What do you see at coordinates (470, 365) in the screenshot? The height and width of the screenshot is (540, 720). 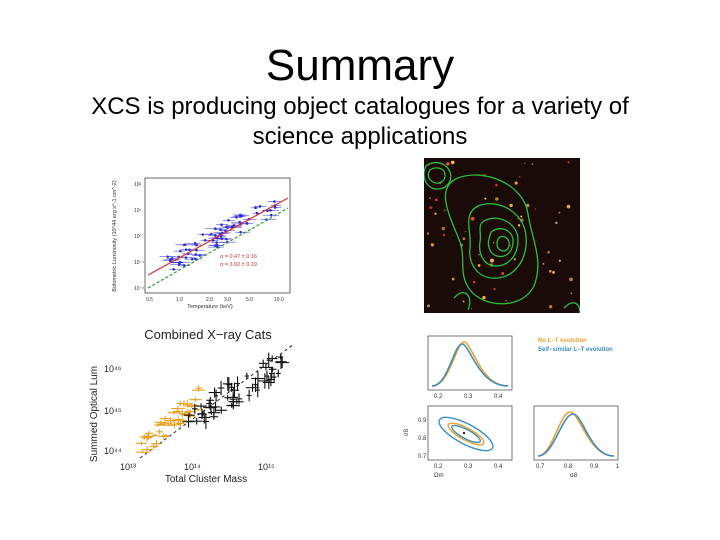 I see `omega-pdf-blue` at bounding box center [470, 365].